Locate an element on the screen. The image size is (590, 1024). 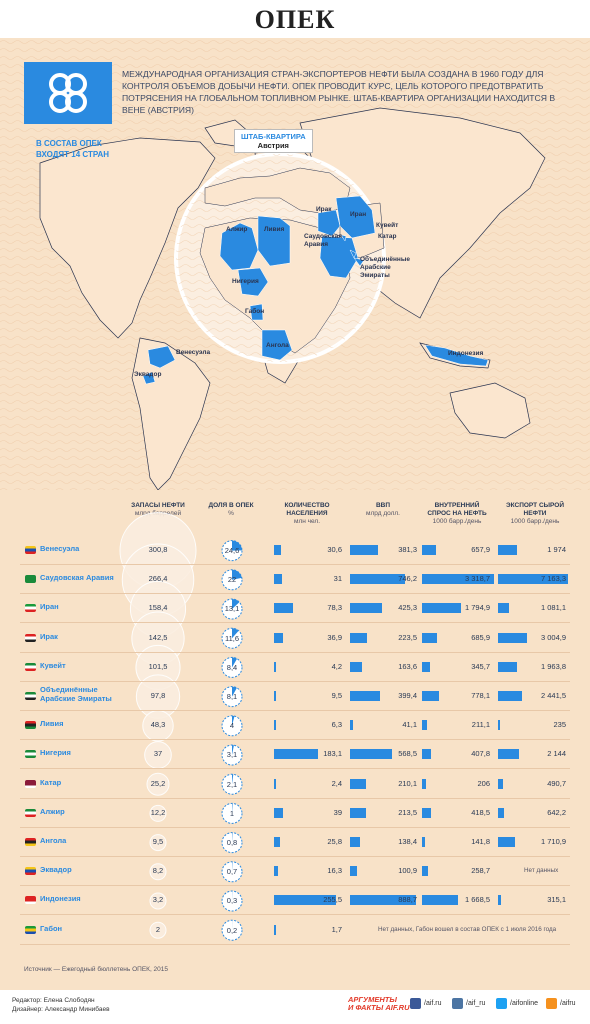
opec-logo is located at coordinates (68, 93).